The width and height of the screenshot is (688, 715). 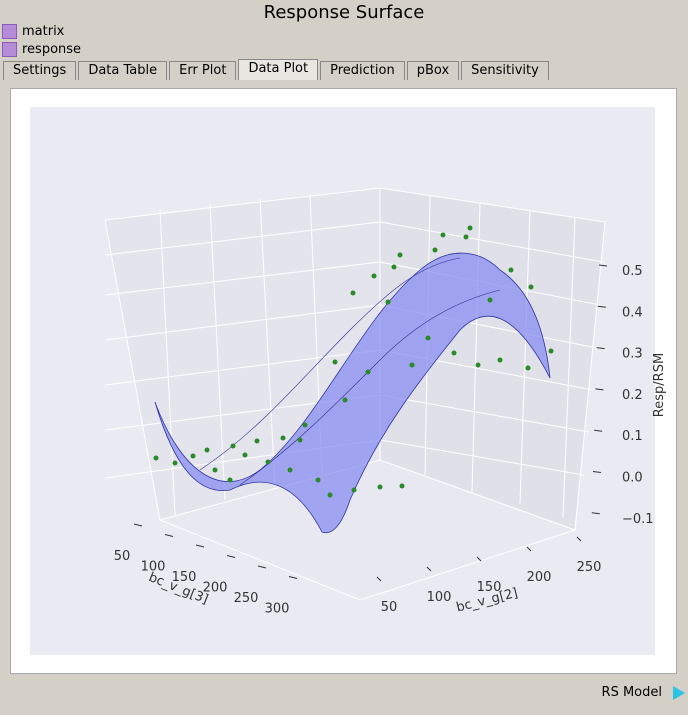 I want to click on z-tick-label: 0.1, so click(x=632, y=436).